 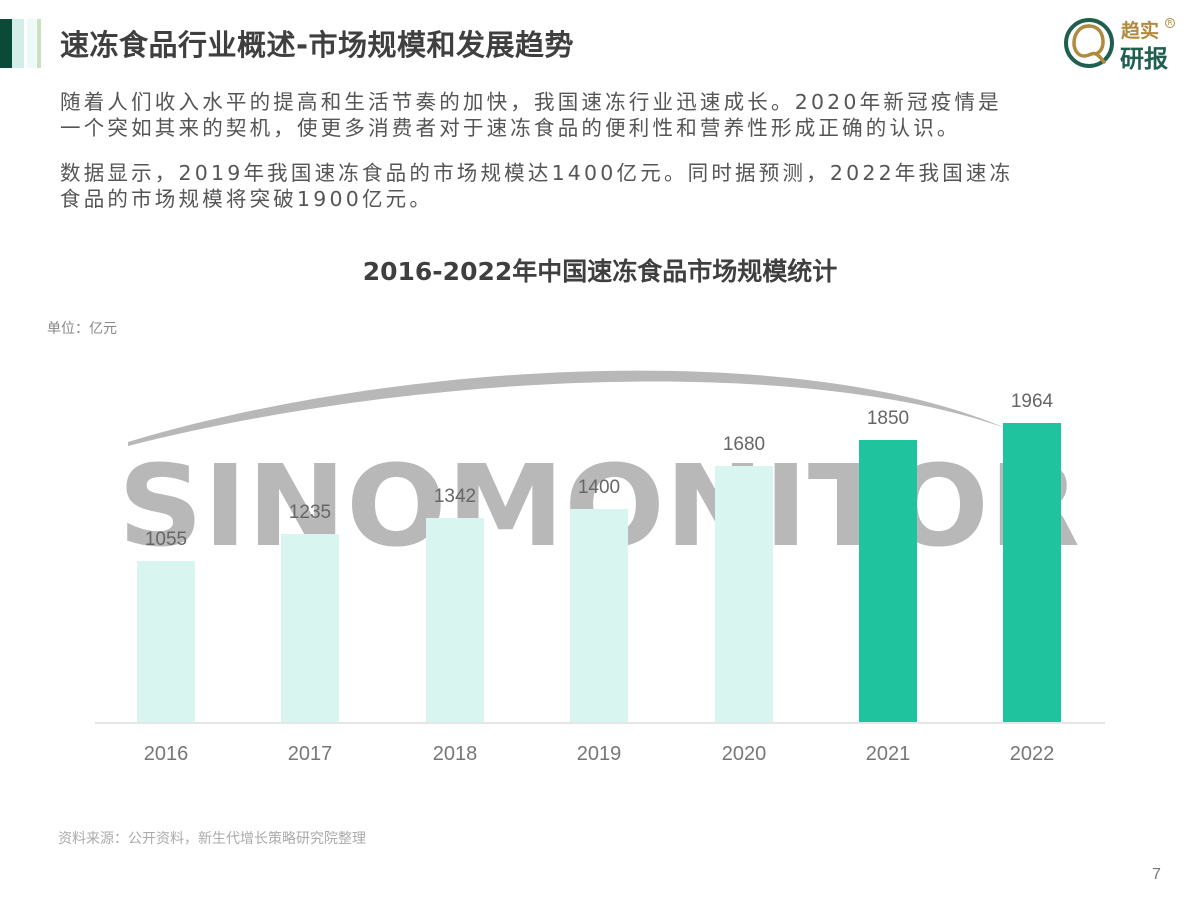 I want to click on bar-2016, so click(x=166, y=641).